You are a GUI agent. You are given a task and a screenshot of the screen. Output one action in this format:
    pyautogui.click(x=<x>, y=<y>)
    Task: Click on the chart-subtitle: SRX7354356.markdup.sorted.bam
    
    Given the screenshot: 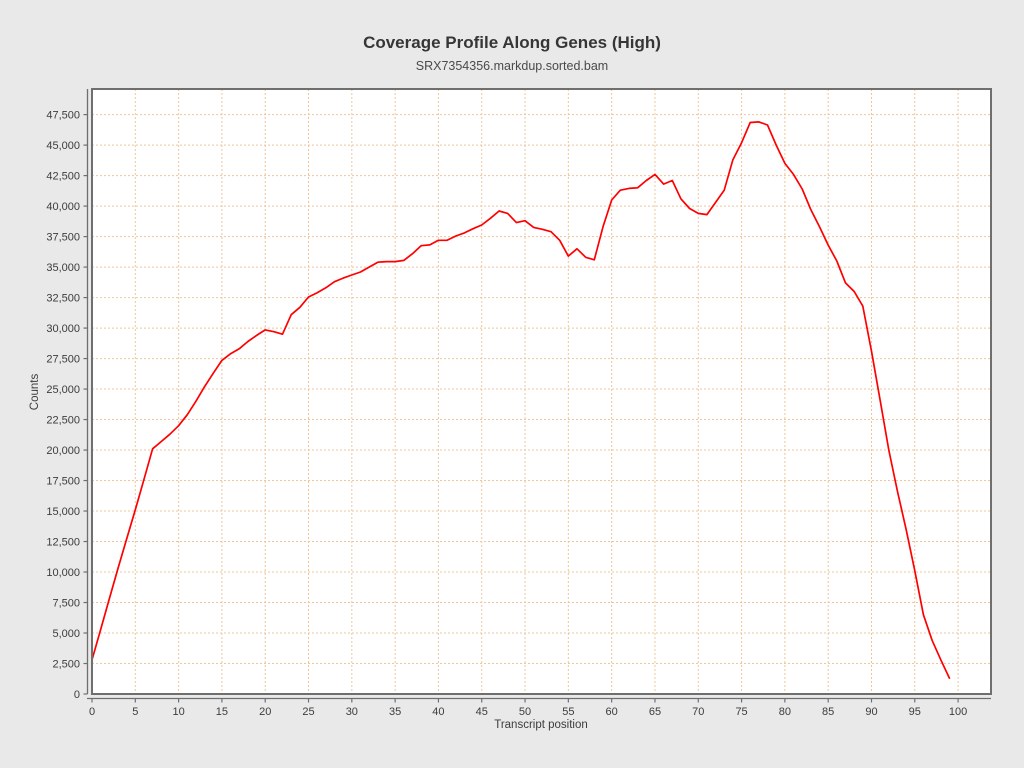 What is the action you would take?
    pyautogui.click(x=512, y=66)
    